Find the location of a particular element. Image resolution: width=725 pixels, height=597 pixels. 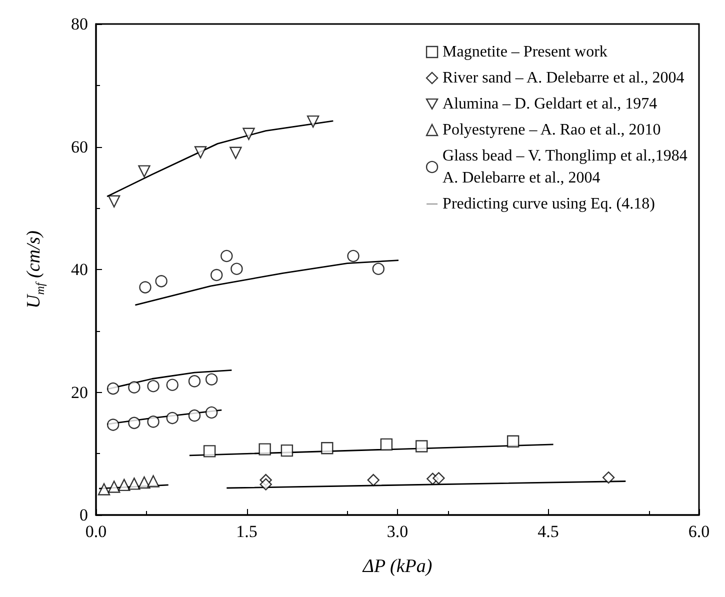

legend-label: Magnetite – Present work is located at coordinates (525, 52).